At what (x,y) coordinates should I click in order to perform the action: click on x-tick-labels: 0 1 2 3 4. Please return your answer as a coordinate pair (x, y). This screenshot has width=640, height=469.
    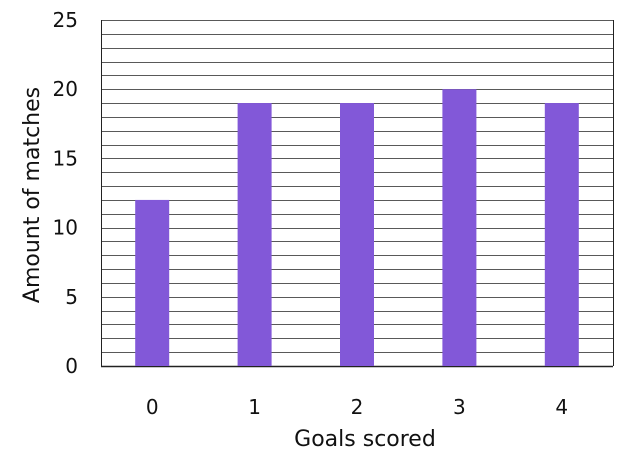
    Looking at the image, I should click on (357, 407).